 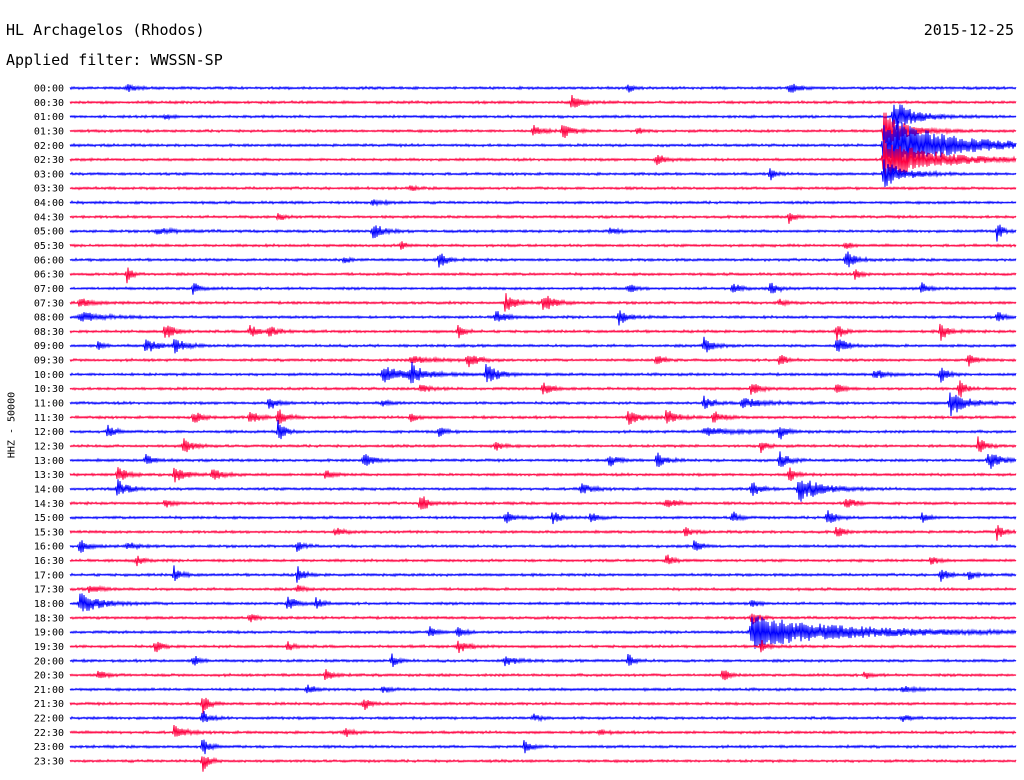 I want to click on time-label: 15:00, so click(x=49, y=518).